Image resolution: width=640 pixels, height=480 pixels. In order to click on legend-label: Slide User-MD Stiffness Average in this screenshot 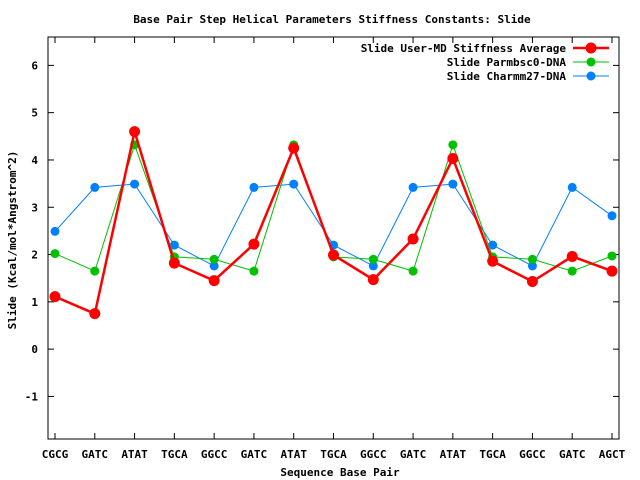, I will do `click(464, 48)`.